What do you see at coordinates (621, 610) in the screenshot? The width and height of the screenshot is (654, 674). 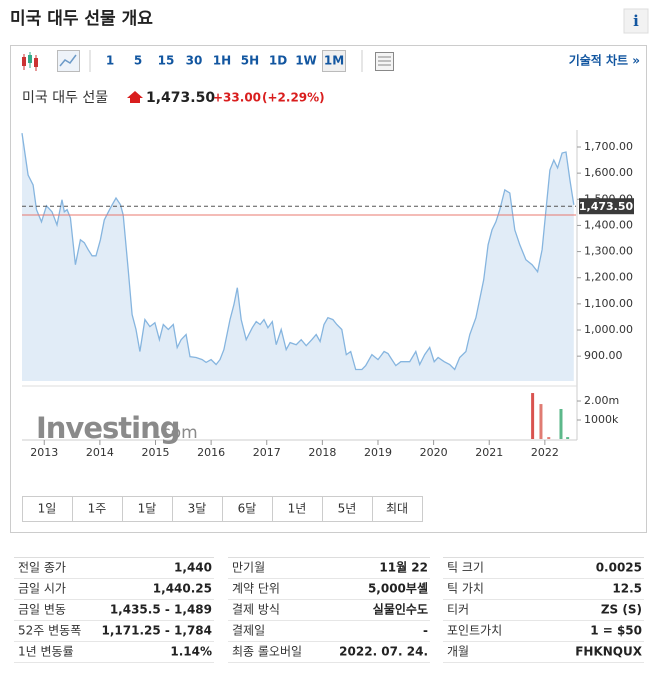 I see `table-value: ZS (S)` at bounding box center [621, 610].